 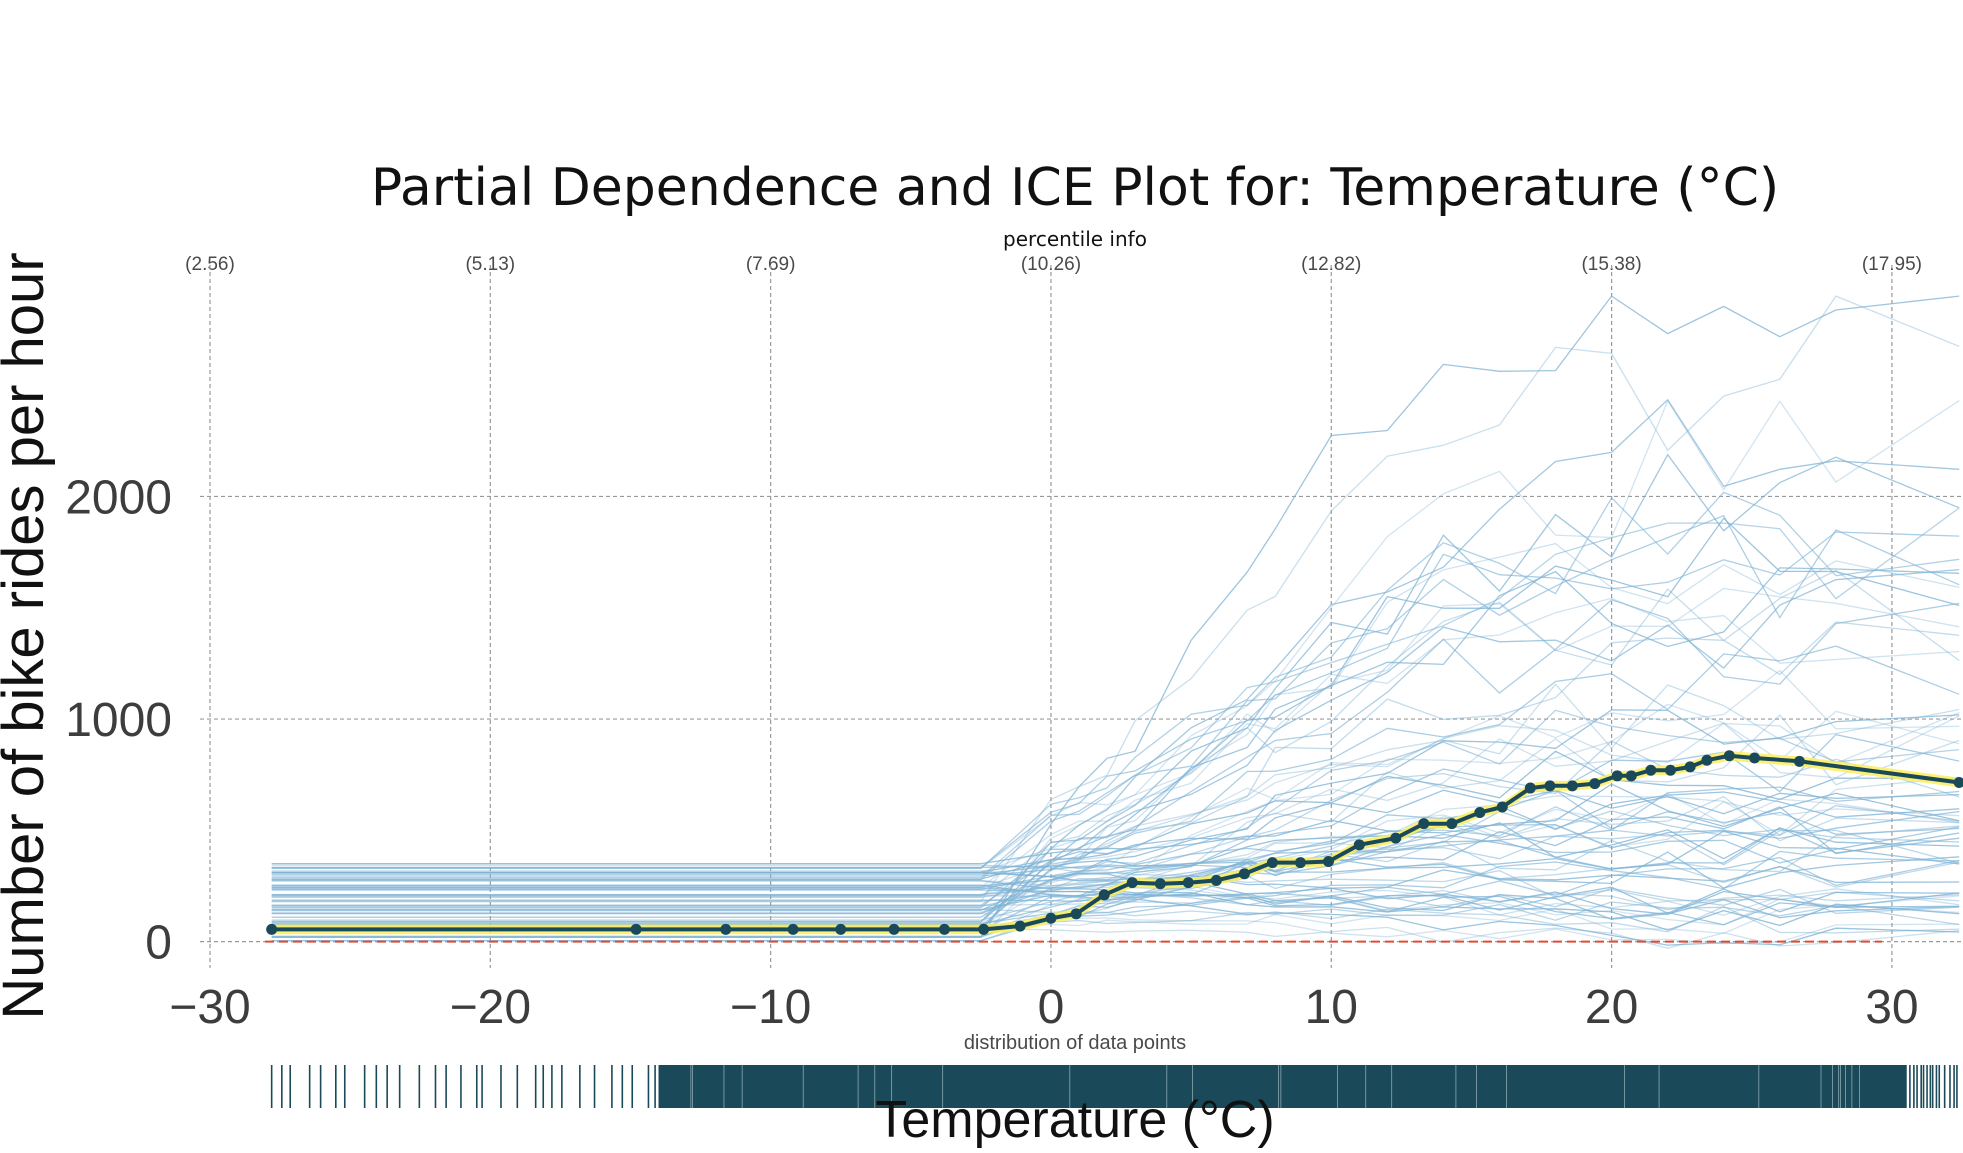 I want to click on x-axis-label: Temperature (°C), so click(x=1074, y=1120).